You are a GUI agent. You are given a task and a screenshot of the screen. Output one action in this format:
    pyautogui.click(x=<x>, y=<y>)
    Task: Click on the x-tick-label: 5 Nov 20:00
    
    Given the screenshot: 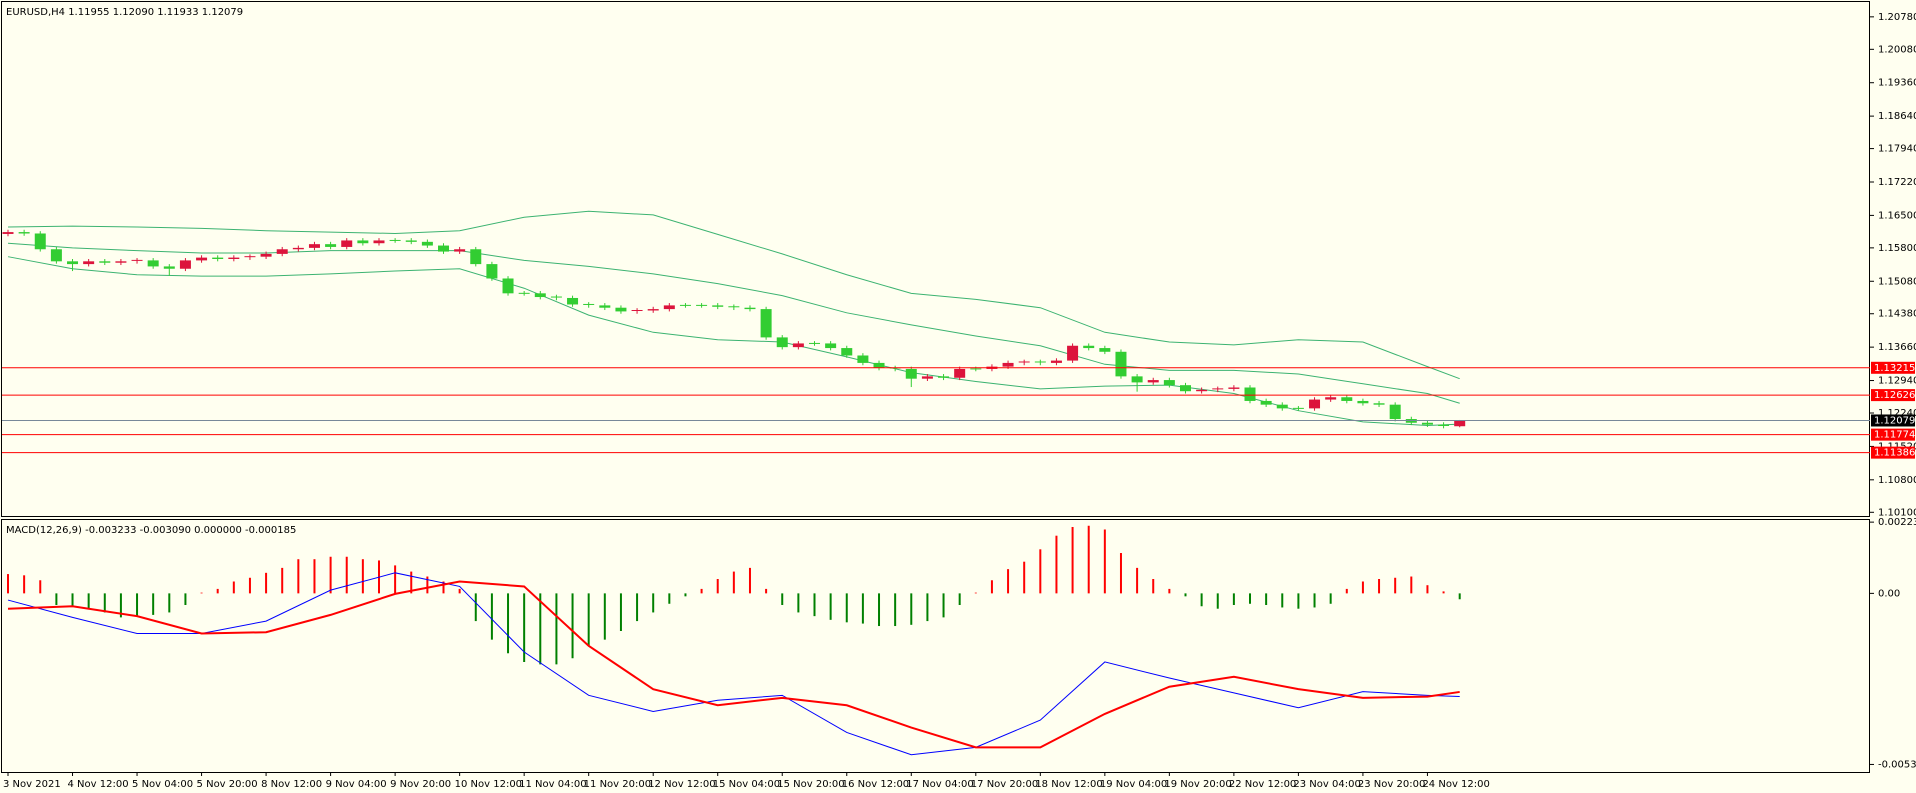 What is the action you would take?
    pyautogui.click(x=227, y=784)
    